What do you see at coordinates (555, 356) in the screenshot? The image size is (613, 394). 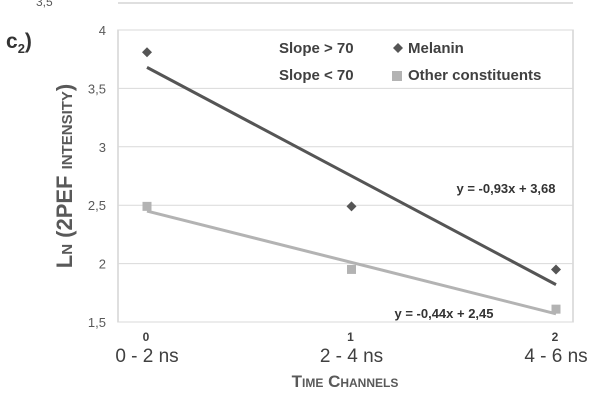 I see `x-tick-range: 4 - 6 ns` at bounding box center [555, 356].